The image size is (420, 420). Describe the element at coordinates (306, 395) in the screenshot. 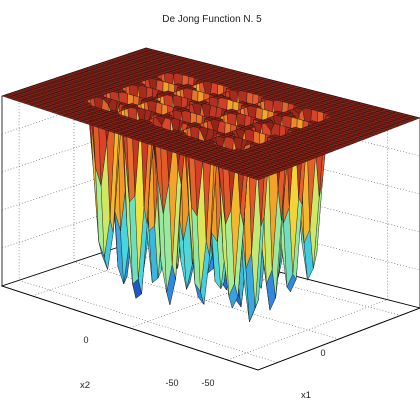

I see `x1-axis-label: x1` at that location.